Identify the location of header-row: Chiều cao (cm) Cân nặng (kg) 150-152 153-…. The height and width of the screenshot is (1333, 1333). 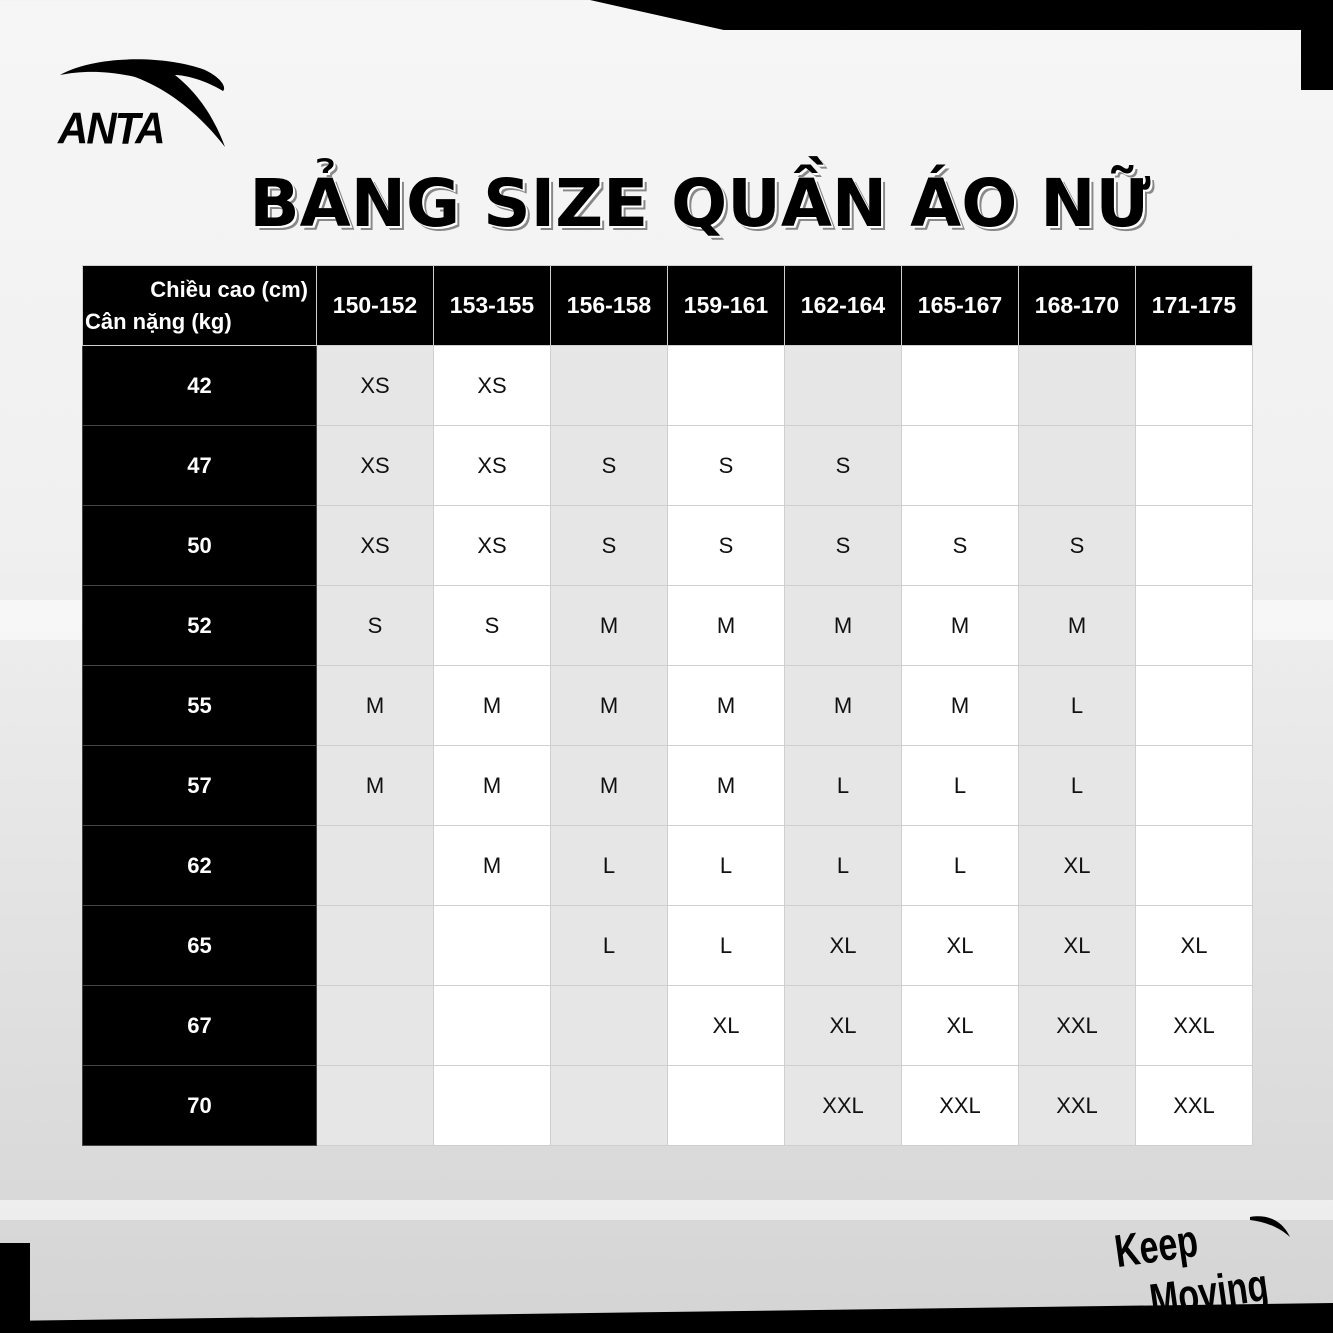
(667, 305).